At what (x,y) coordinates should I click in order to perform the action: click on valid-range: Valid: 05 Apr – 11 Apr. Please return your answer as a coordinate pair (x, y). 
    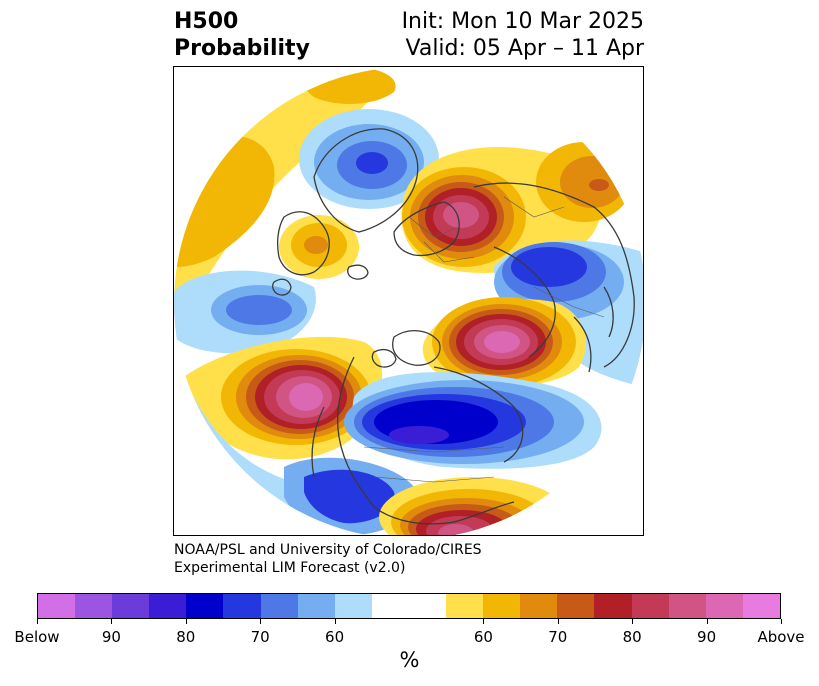
    Looking at the image, I should click on (525, 48).